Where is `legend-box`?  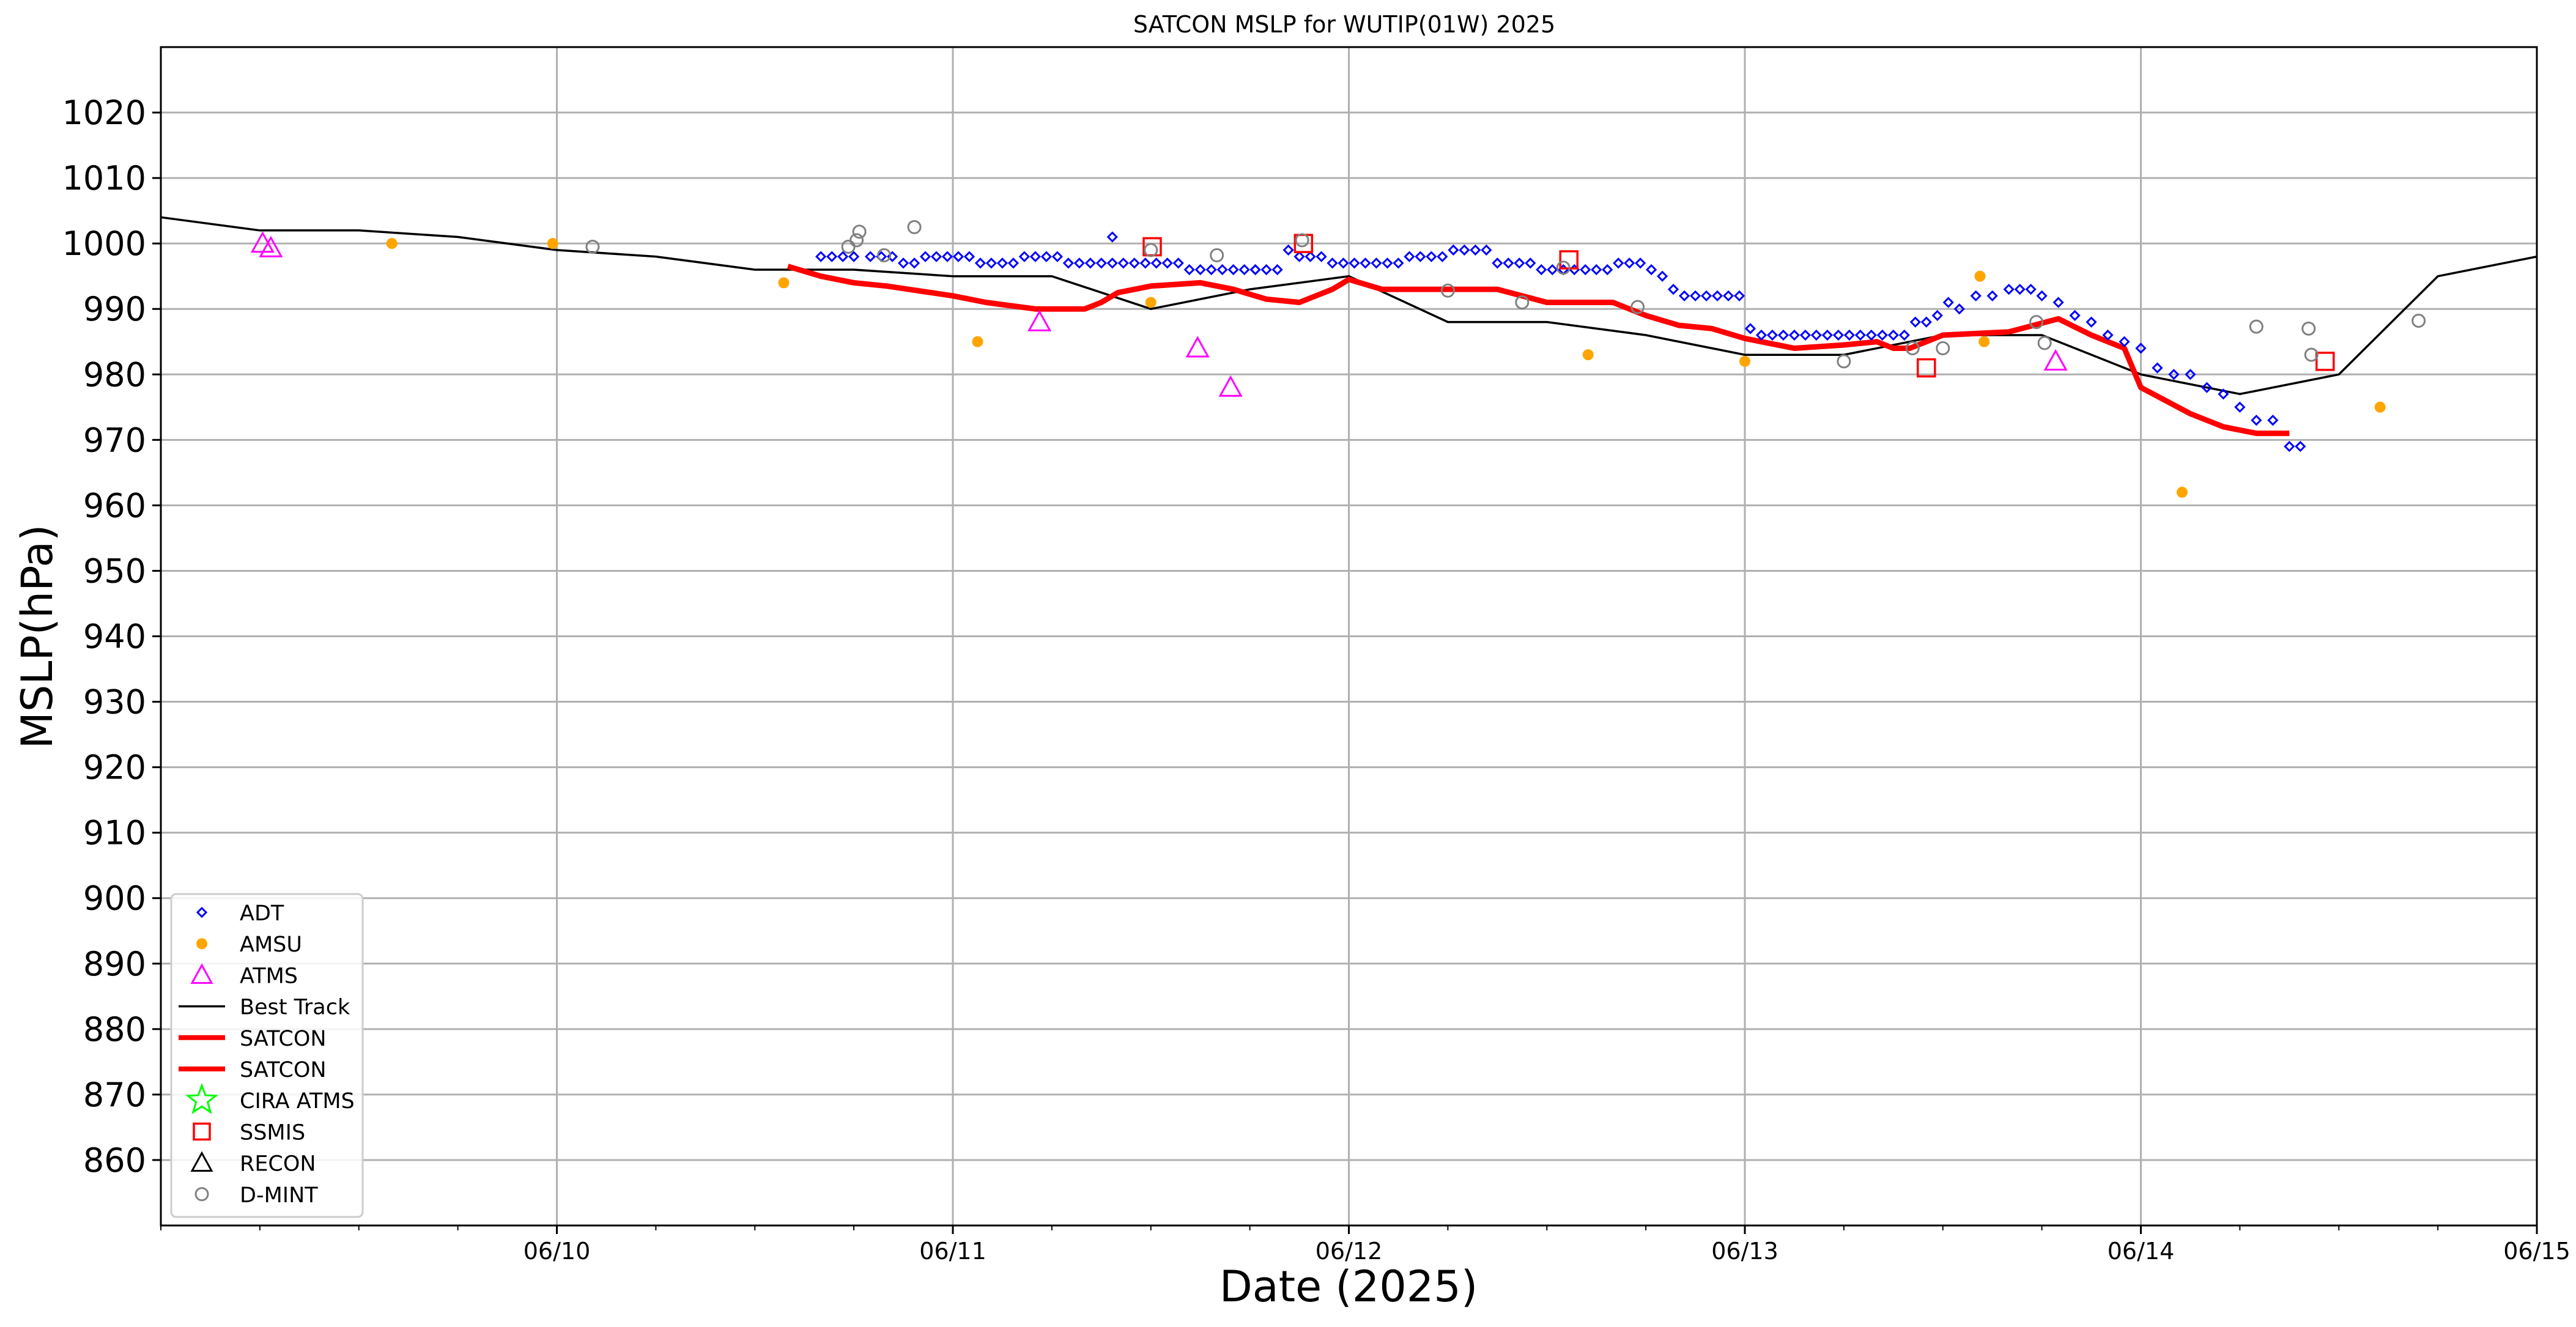 legend-box is located at coordinates (267, 1055).